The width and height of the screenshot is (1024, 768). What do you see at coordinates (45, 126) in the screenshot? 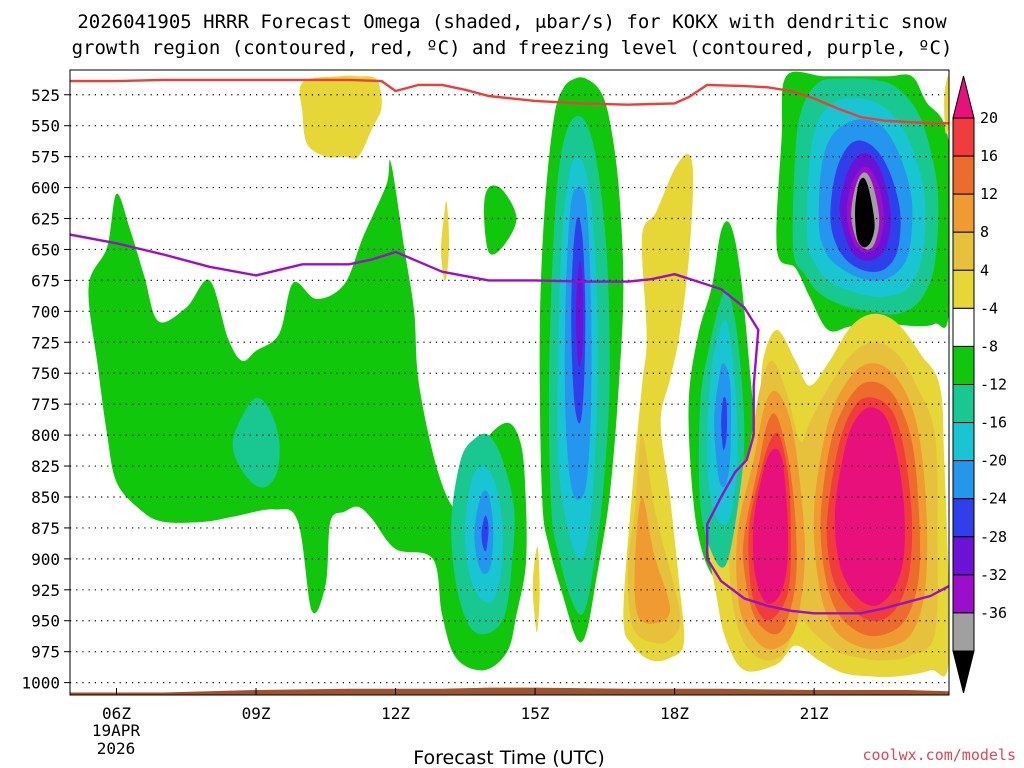
I see `y-tick-label: 550` at bounding box center [45, 126].